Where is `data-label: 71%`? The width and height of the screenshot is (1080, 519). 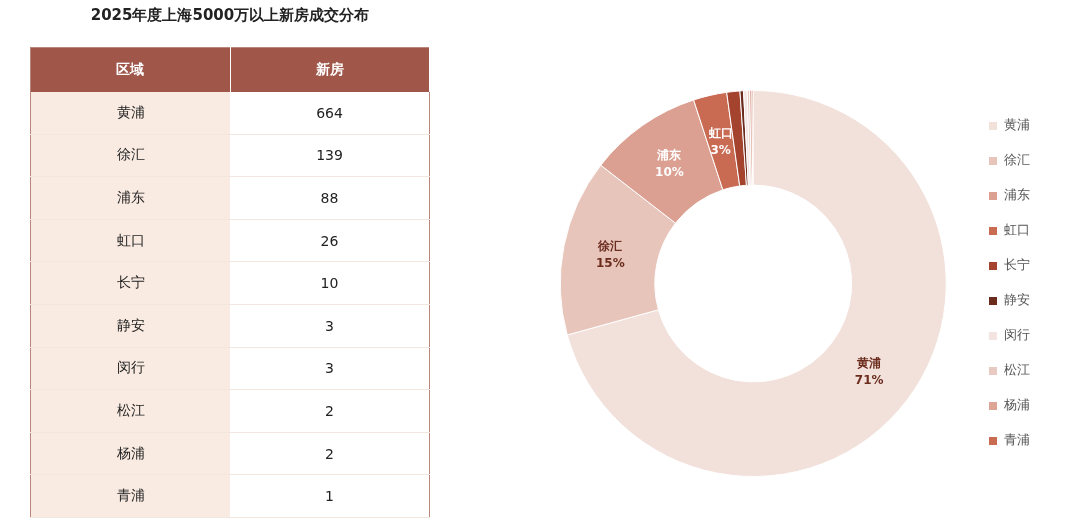
data-label: 71% is located at coordinates (869, 379).